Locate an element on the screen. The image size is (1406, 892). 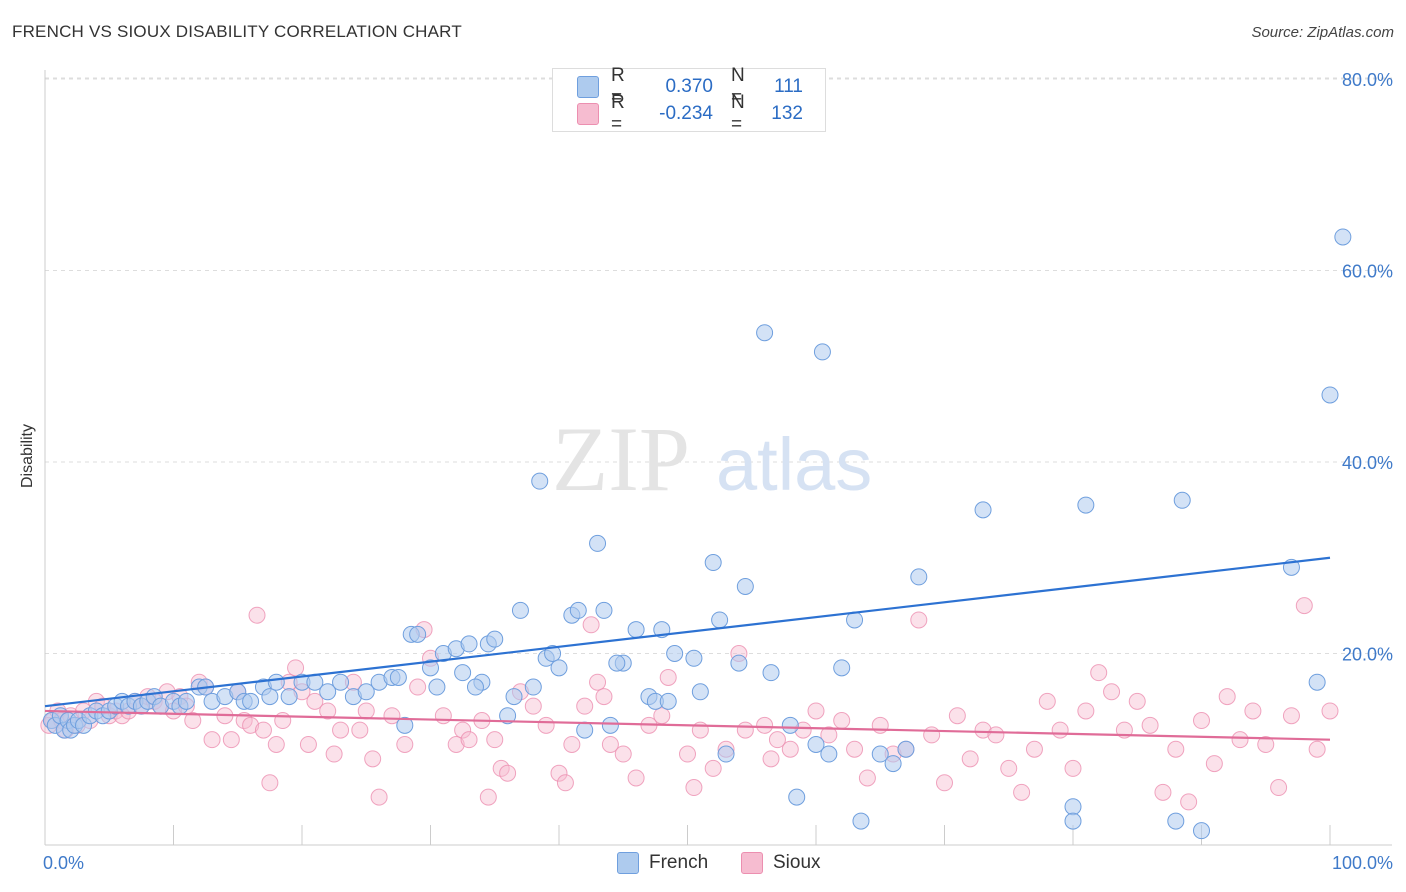
r-label: R = is located at coordinates (618, 86).